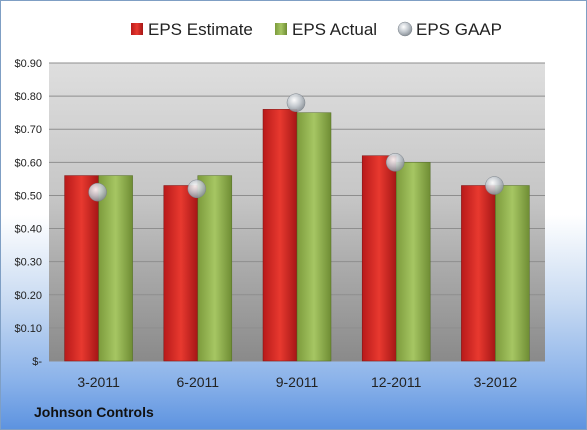 Image resolution: width=587 pixels, height=430 pixels. I want to click on y-tick-label: $0.80, so click(28, 97).